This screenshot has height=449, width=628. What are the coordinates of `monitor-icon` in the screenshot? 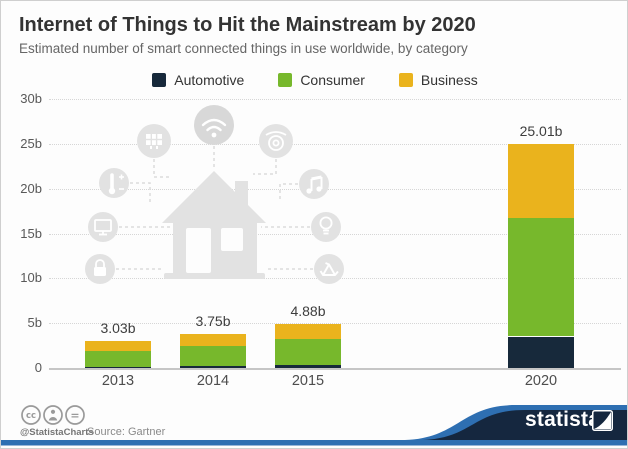 It's located at (103, 227).